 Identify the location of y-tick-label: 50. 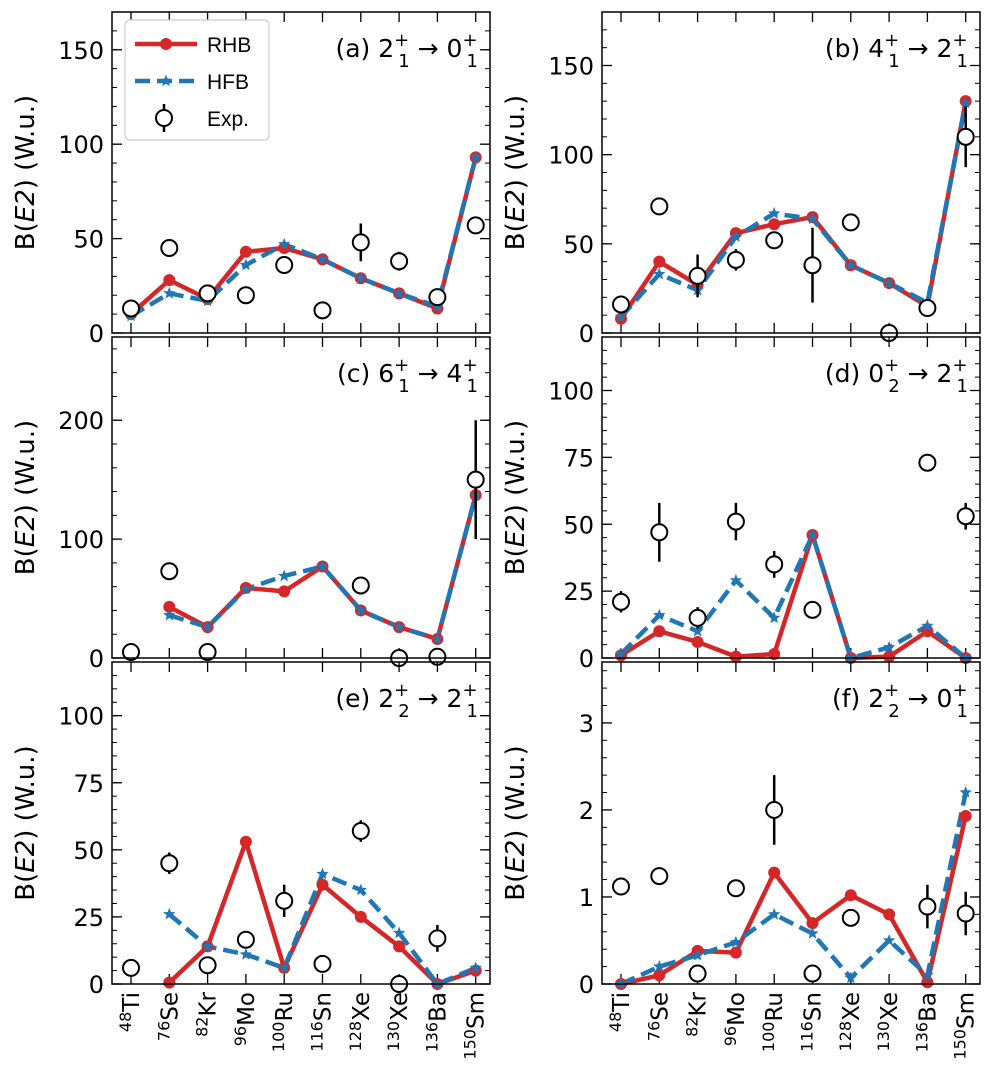
(88, 240).